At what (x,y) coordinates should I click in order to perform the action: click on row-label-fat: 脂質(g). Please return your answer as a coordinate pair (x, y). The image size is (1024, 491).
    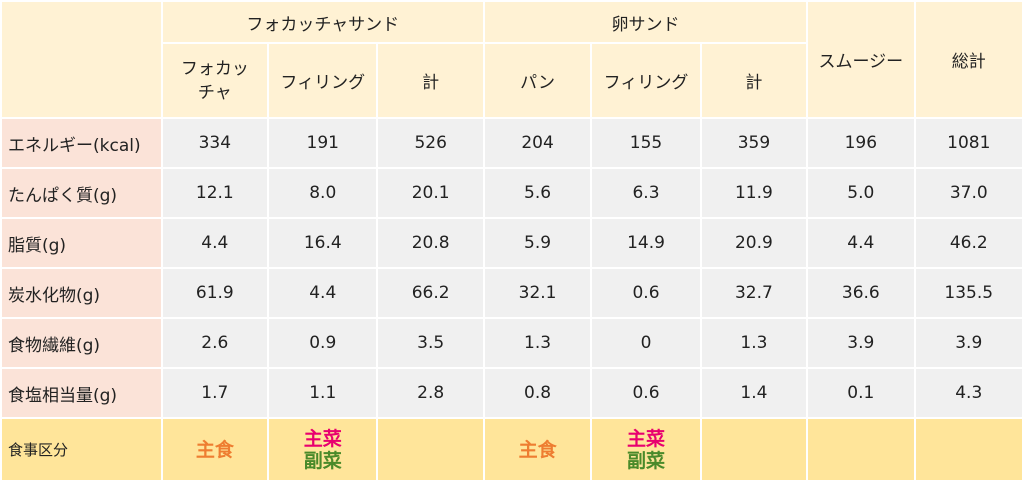
    Looking at the image, I should click on (81, 243).